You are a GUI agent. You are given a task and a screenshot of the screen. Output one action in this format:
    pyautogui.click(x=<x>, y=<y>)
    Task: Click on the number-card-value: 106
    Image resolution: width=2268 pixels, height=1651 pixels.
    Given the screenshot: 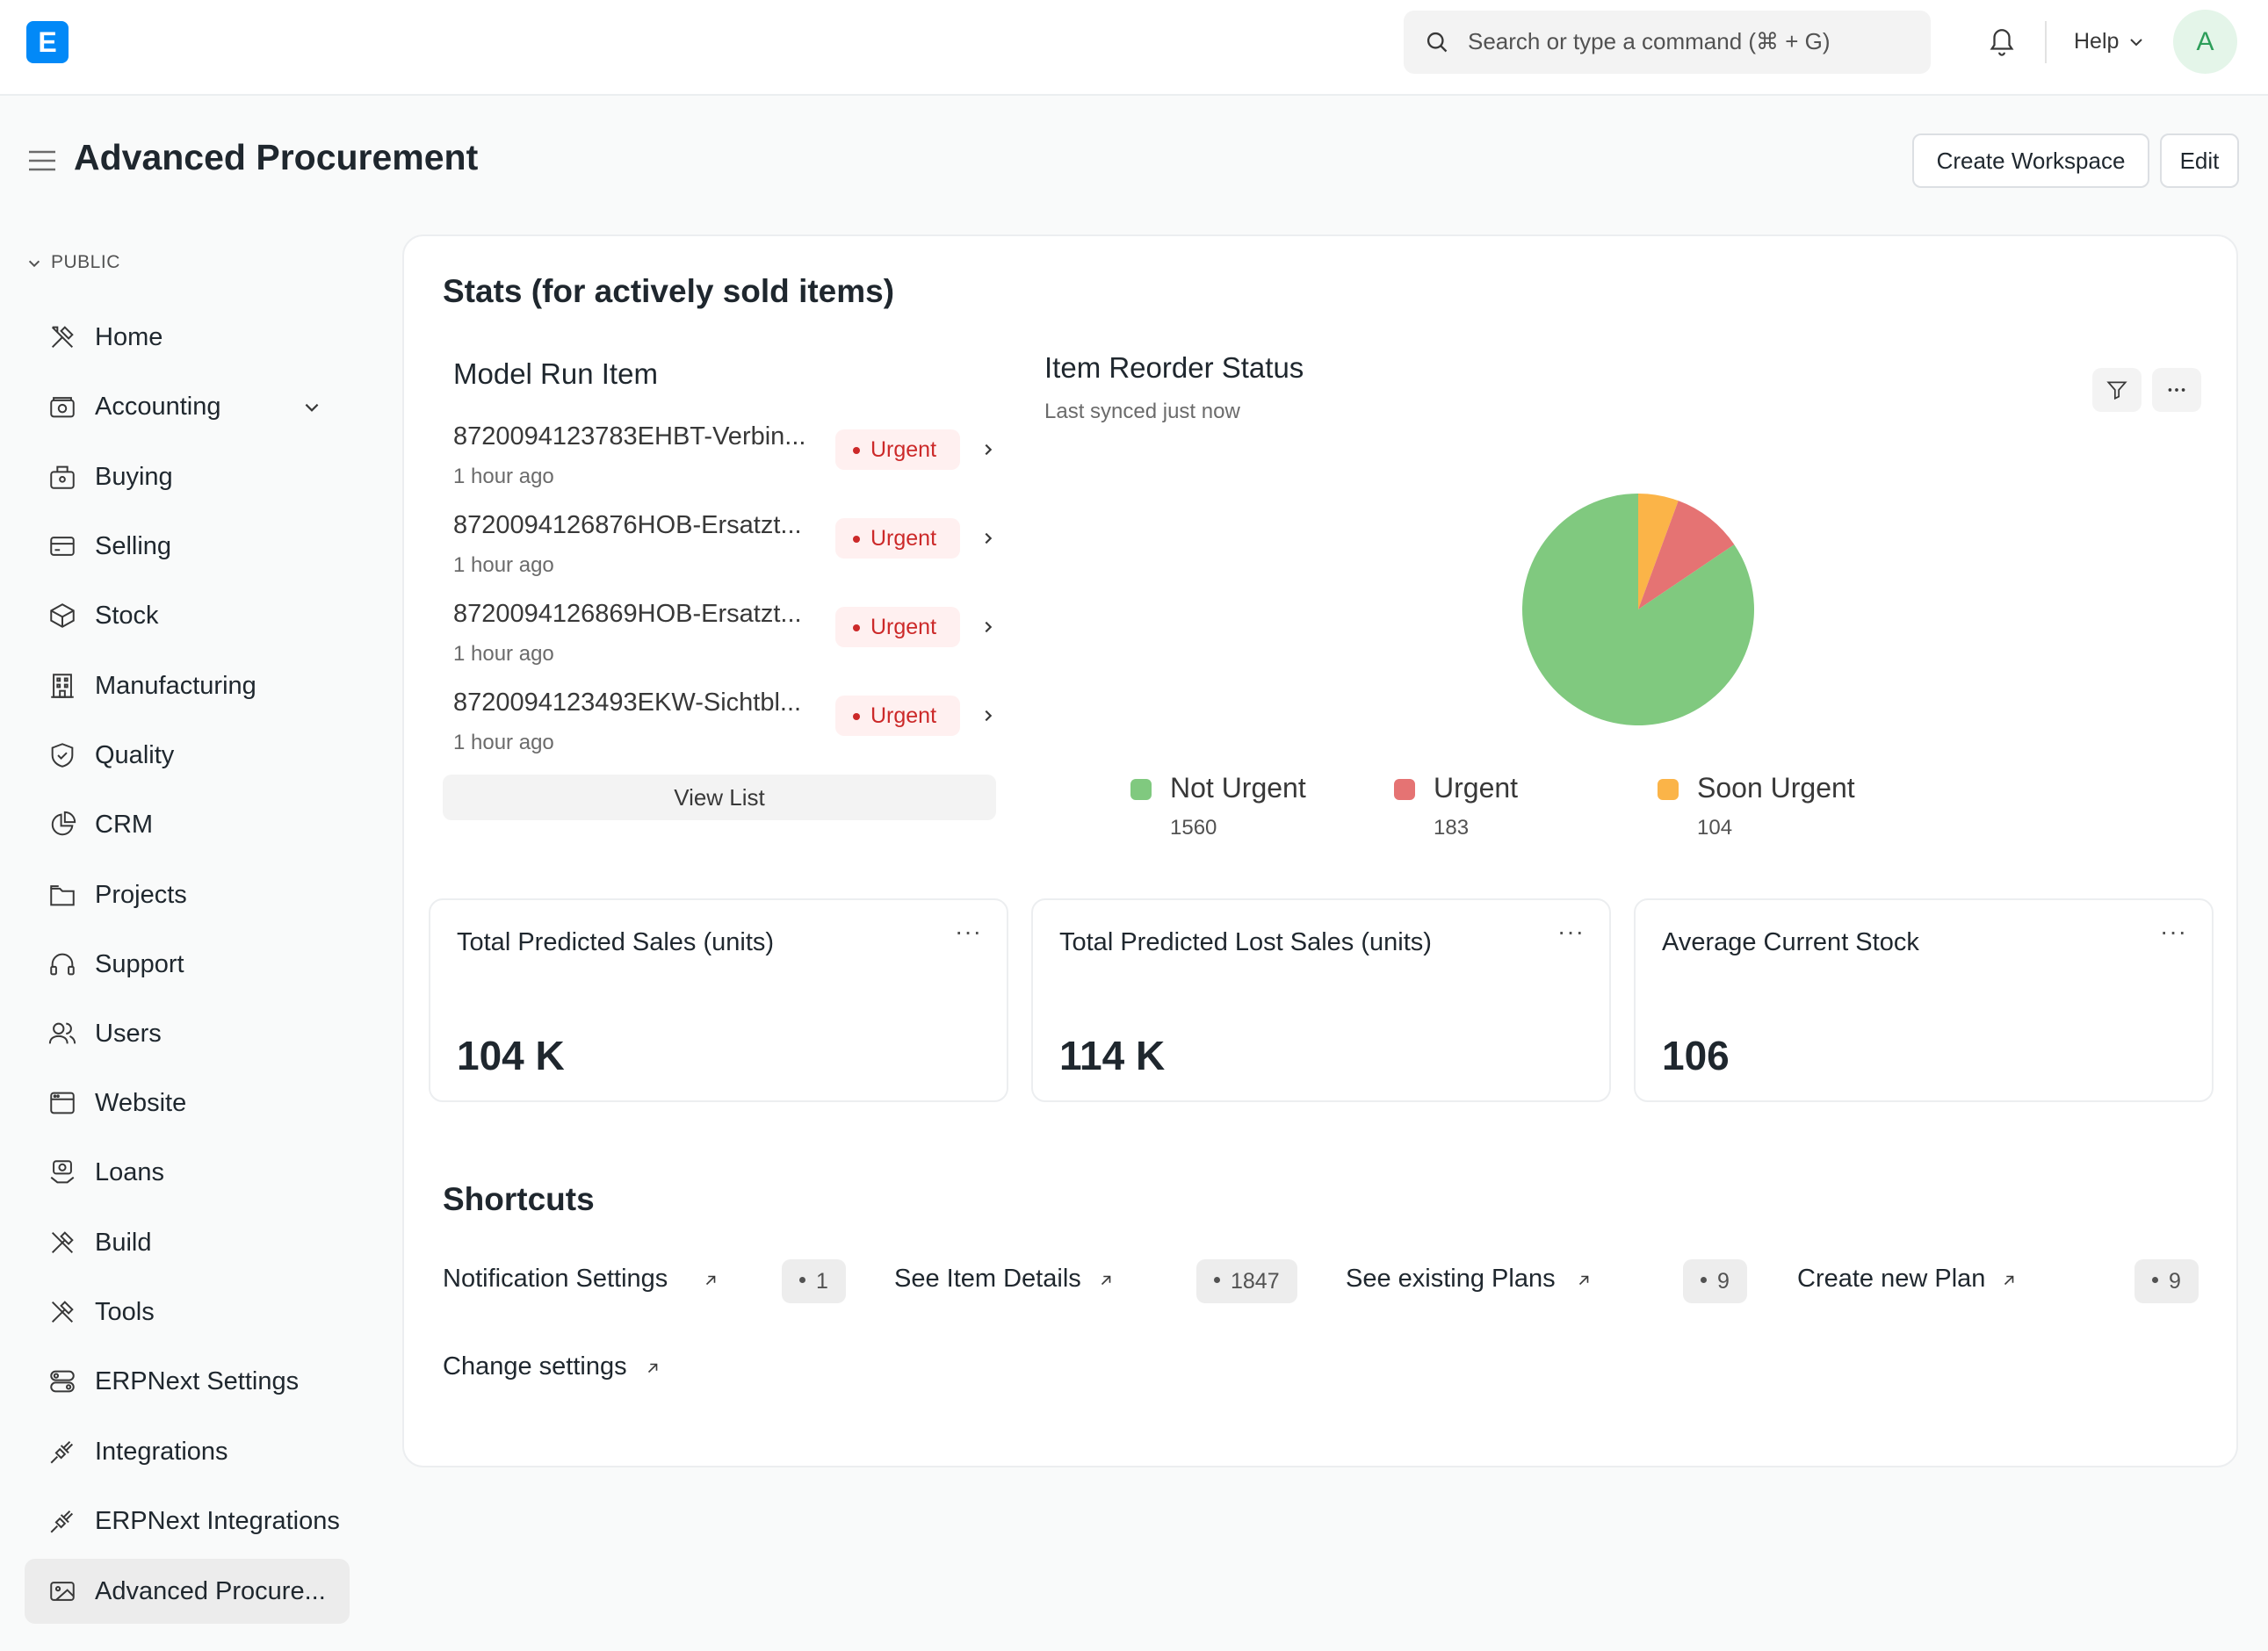 What is the action you would take?
    pyautogui.click(x=1696, y=1055)
    